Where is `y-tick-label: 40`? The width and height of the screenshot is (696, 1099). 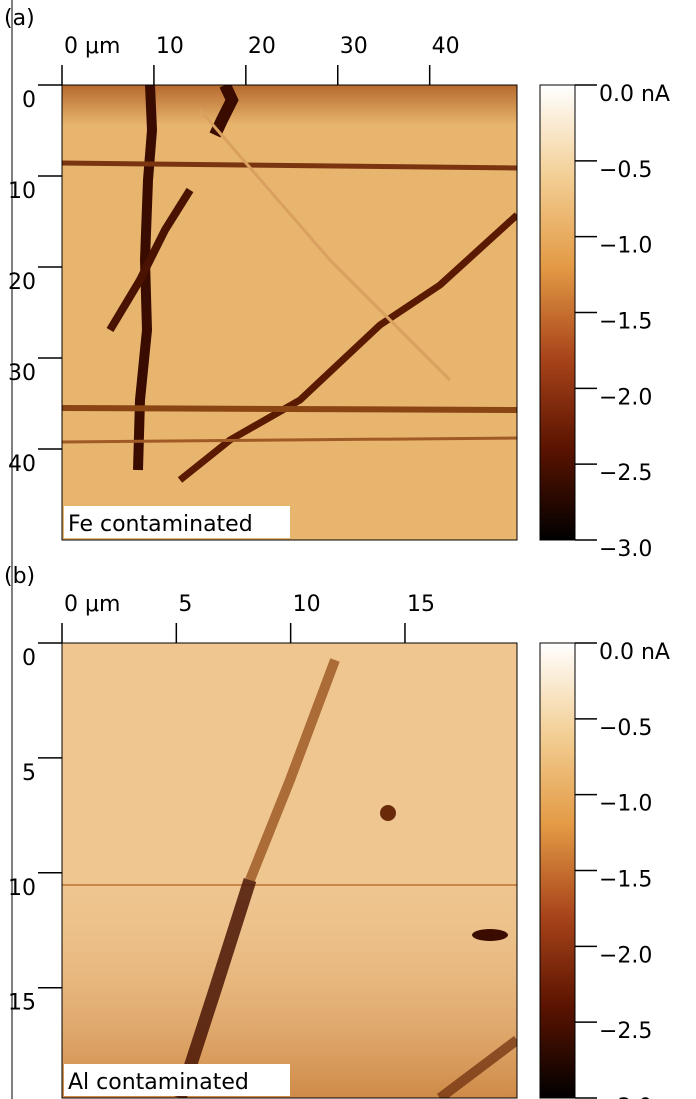
y-tick-label: 40 is located at coordinates (22, 464).